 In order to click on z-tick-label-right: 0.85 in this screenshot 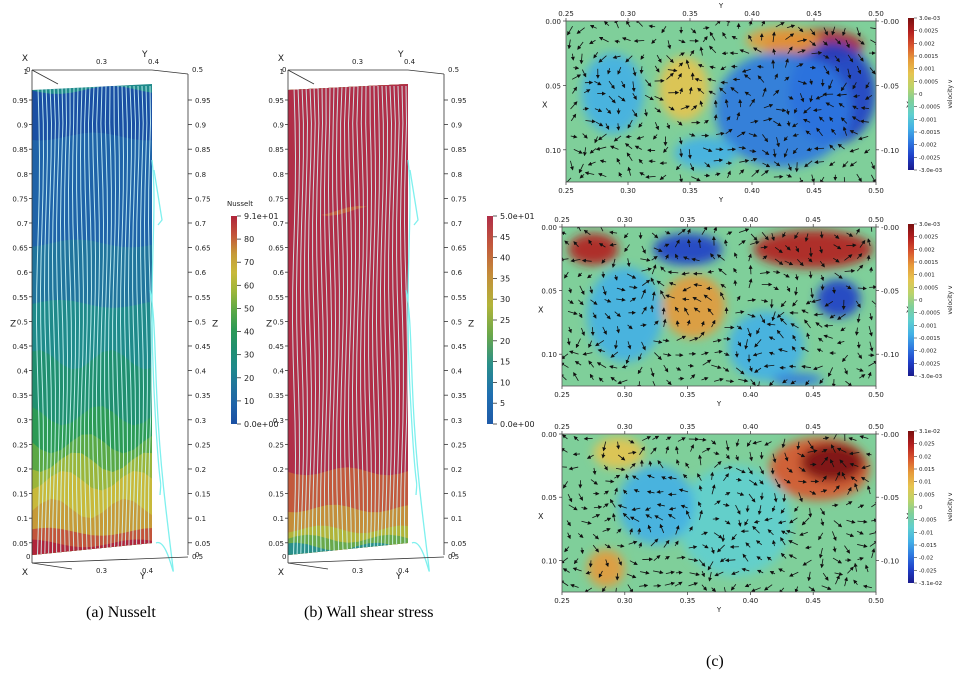, I will do `click(203, 150)`.